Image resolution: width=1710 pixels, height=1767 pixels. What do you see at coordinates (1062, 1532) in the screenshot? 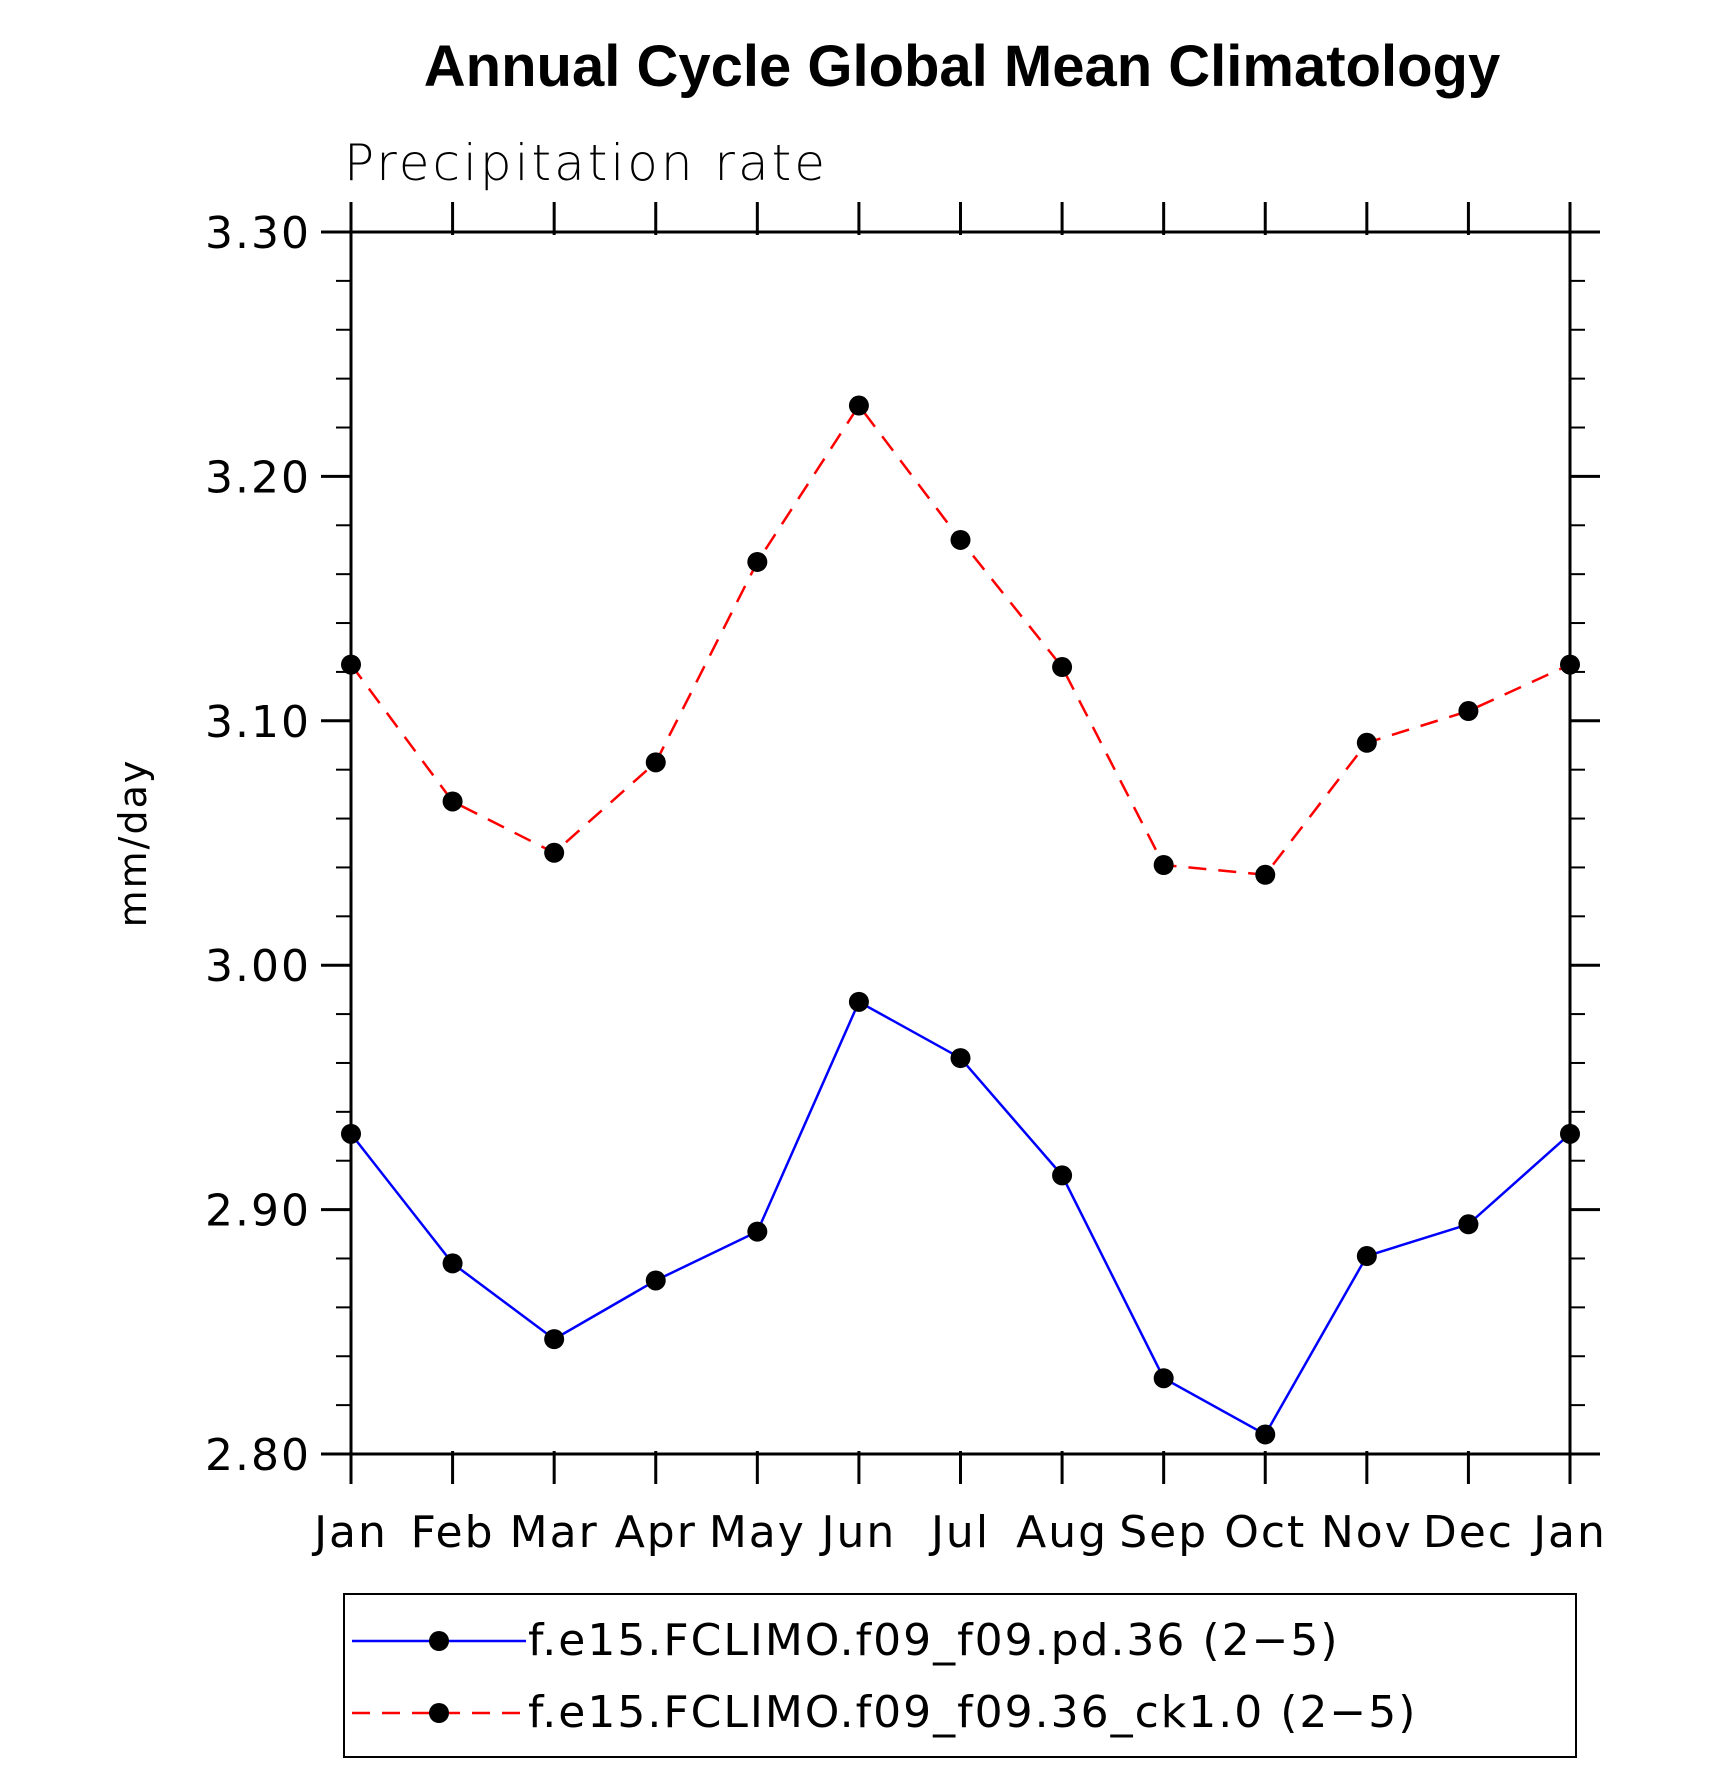
I see `x-tick-label: Aug` at bounding box center [1062, 1532].